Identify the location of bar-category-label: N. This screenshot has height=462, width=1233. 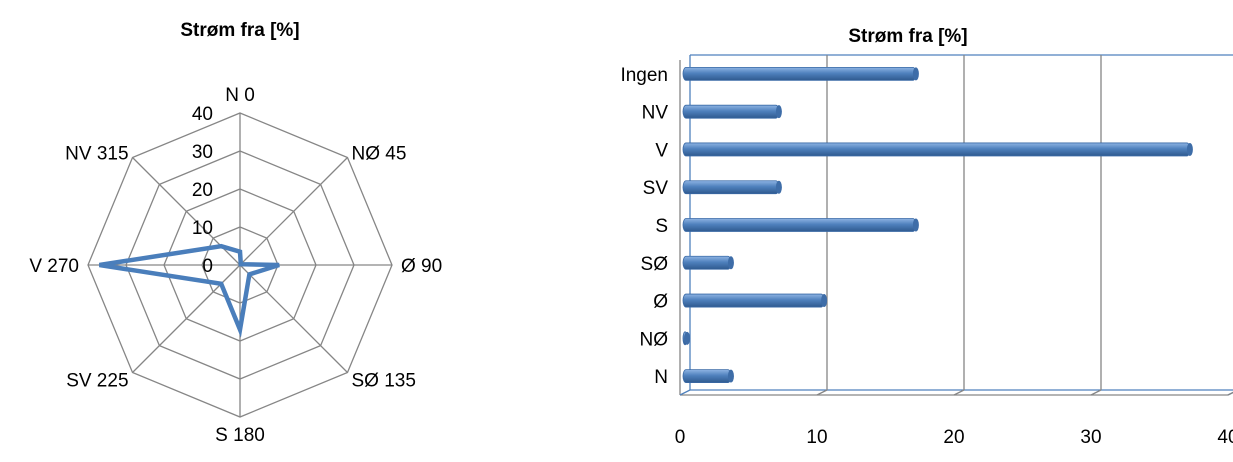
(661, 377).